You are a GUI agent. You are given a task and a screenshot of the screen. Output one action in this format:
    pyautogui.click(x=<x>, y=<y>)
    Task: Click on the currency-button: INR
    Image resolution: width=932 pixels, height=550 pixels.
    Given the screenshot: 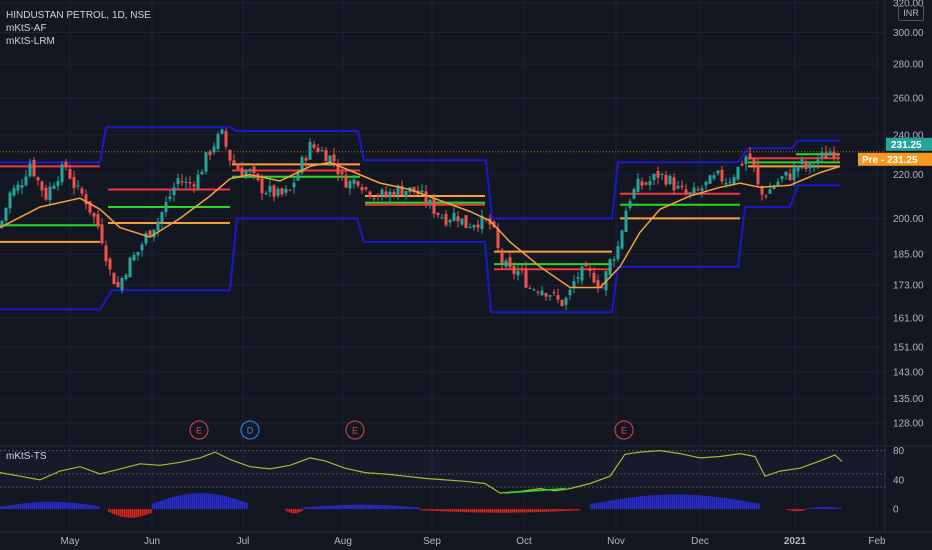 What is the action you would take?
    pyautogui.click(x=911, y=13)
    